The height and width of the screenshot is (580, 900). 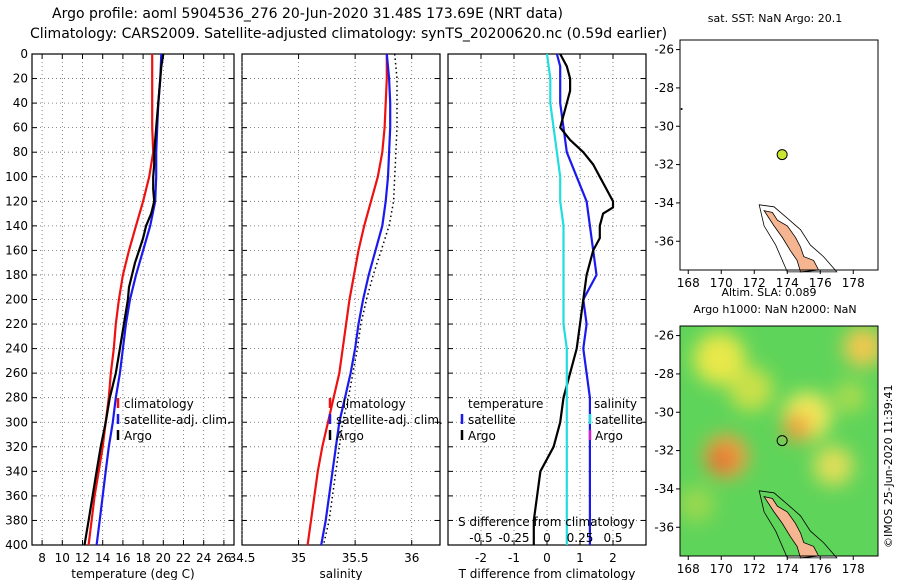 What do you see at coordinates (340, 573) in the screenshot?
I see `x-axis-label: salinity` at bounding box center [340, 573].